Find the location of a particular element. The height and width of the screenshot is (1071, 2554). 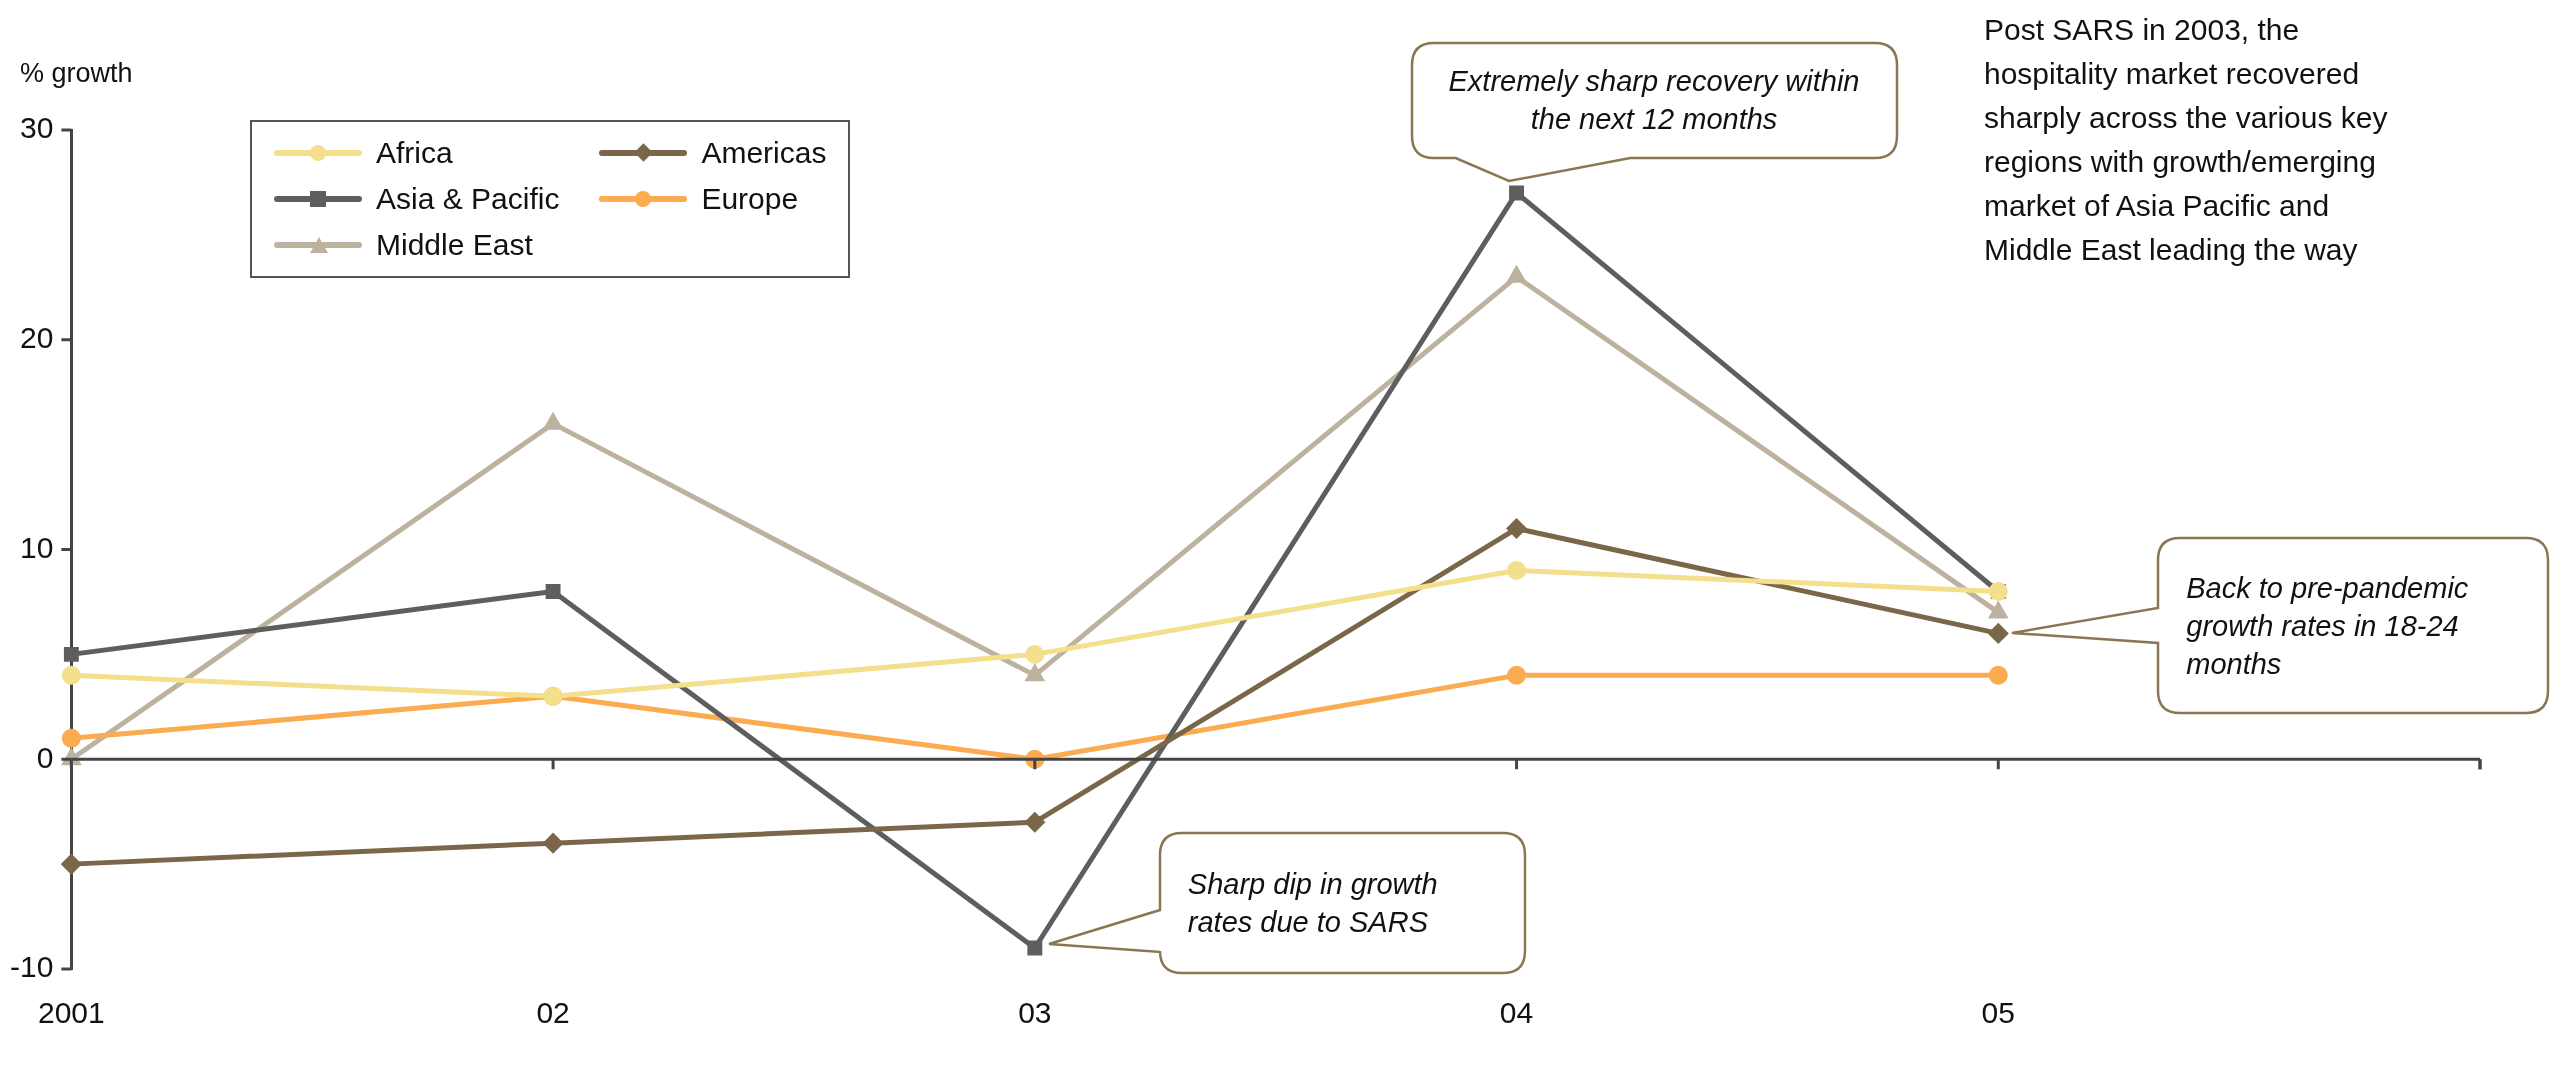

x-tick-label: 05 is located at coordinates (1998, 1013).